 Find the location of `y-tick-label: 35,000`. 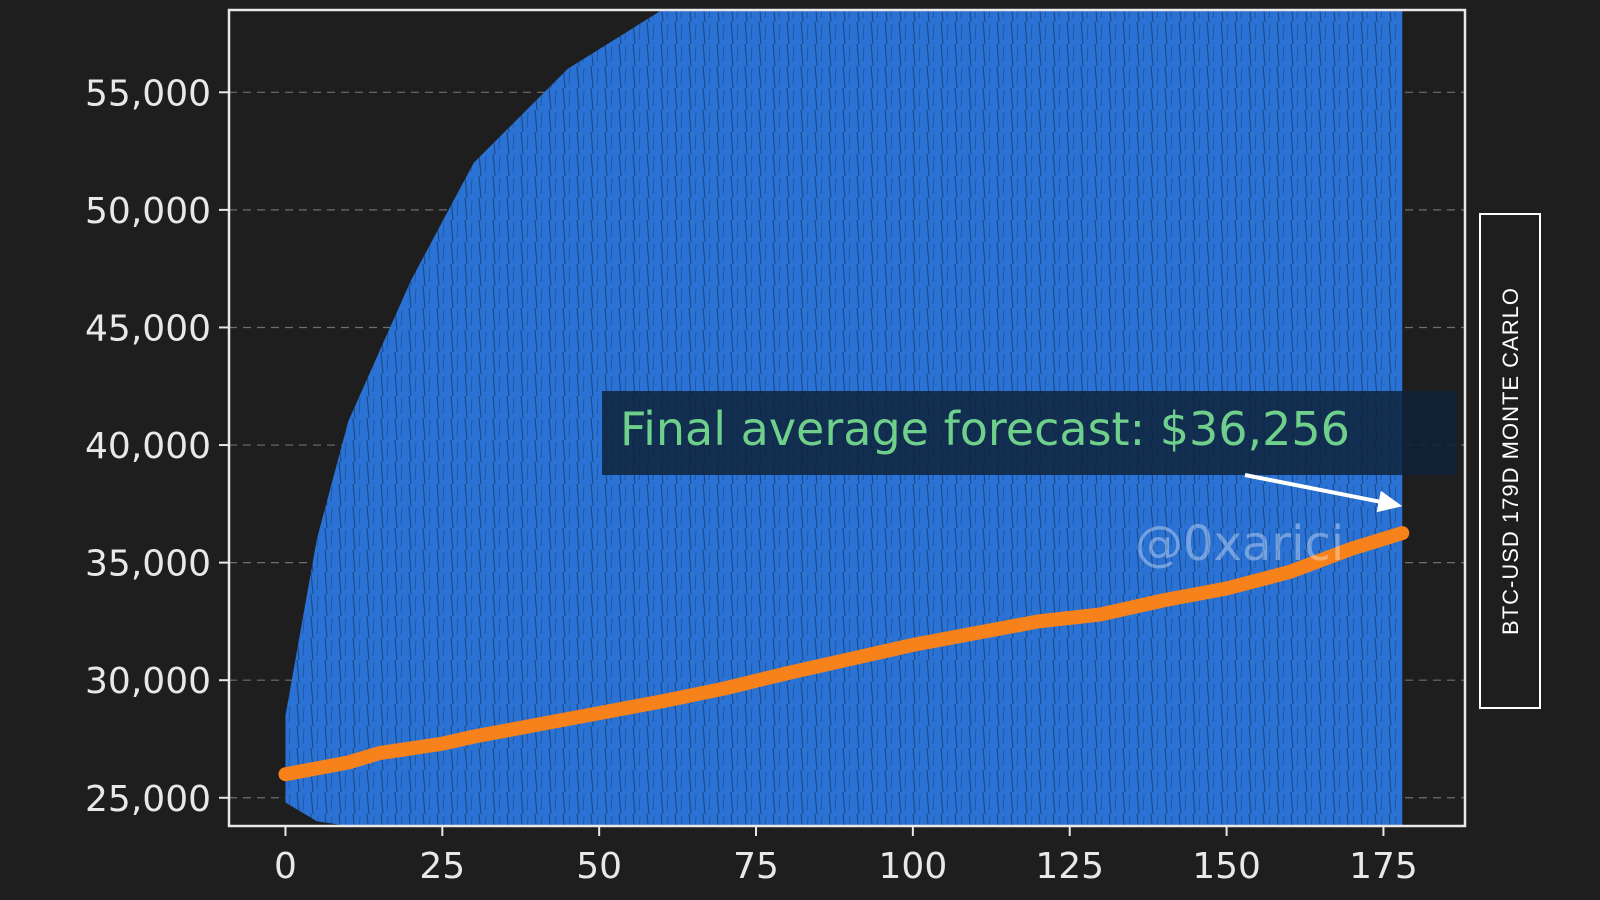

y-tick-label: 35,000 is located at coordinates (148, 564).